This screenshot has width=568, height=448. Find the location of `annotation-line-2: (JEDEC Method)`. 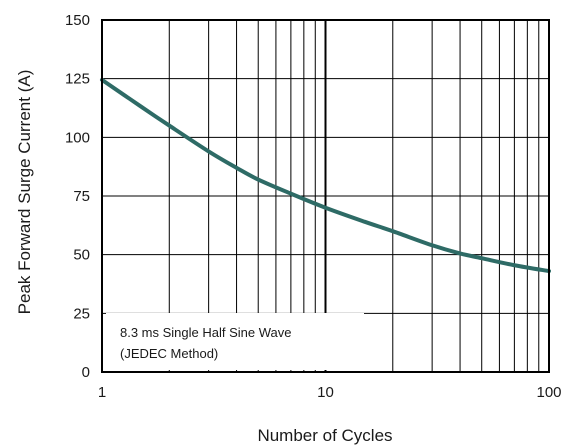

annotation-line-2: (JEDEC Method) is located at coordinates (169, 353).